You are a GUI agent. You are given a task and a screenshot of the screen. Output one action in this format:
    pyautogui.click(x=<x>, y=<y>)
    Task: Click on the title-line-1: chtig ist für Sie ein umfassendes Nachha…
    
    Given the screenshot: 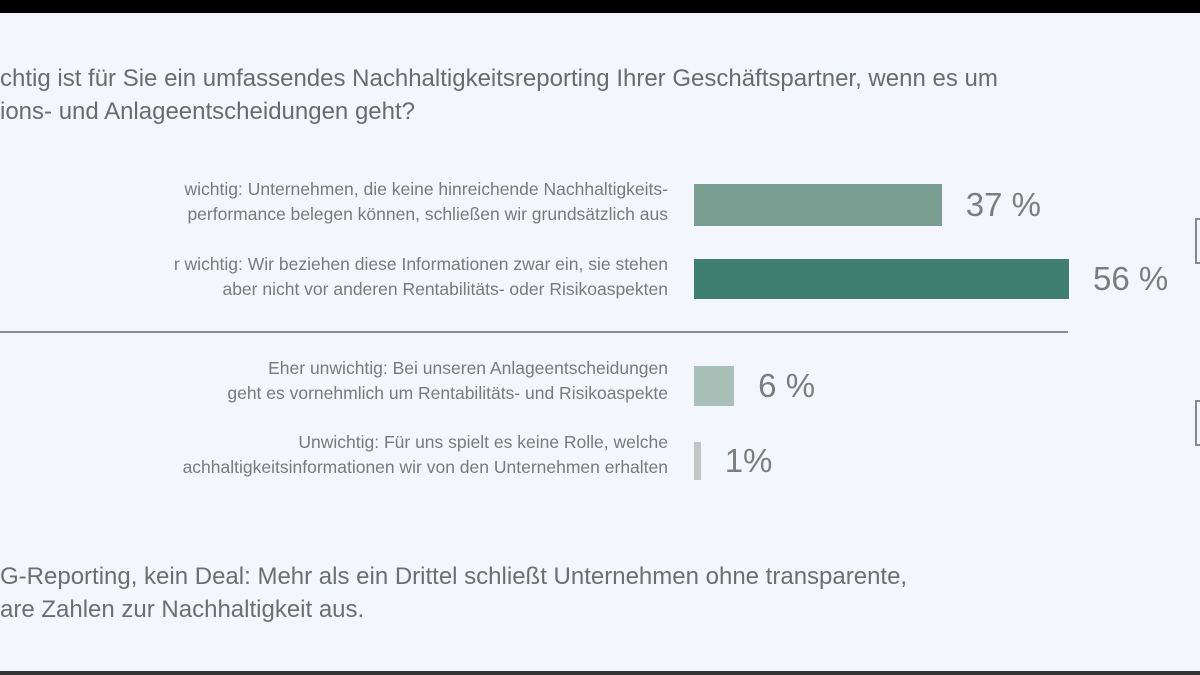 What is the action you would take?
    pyautogui.click(x=499, y=78)
    